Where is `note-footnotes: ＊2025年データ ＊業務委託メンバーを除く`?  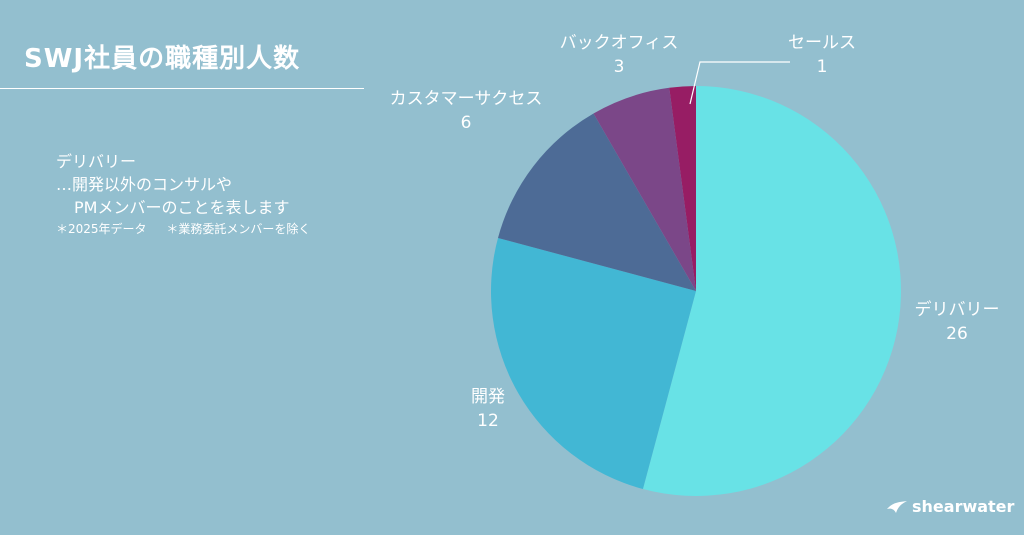
note-footnotes: ＊2025年データ ＊業務委託メンバーを除く is located at coordinates (191, 229).